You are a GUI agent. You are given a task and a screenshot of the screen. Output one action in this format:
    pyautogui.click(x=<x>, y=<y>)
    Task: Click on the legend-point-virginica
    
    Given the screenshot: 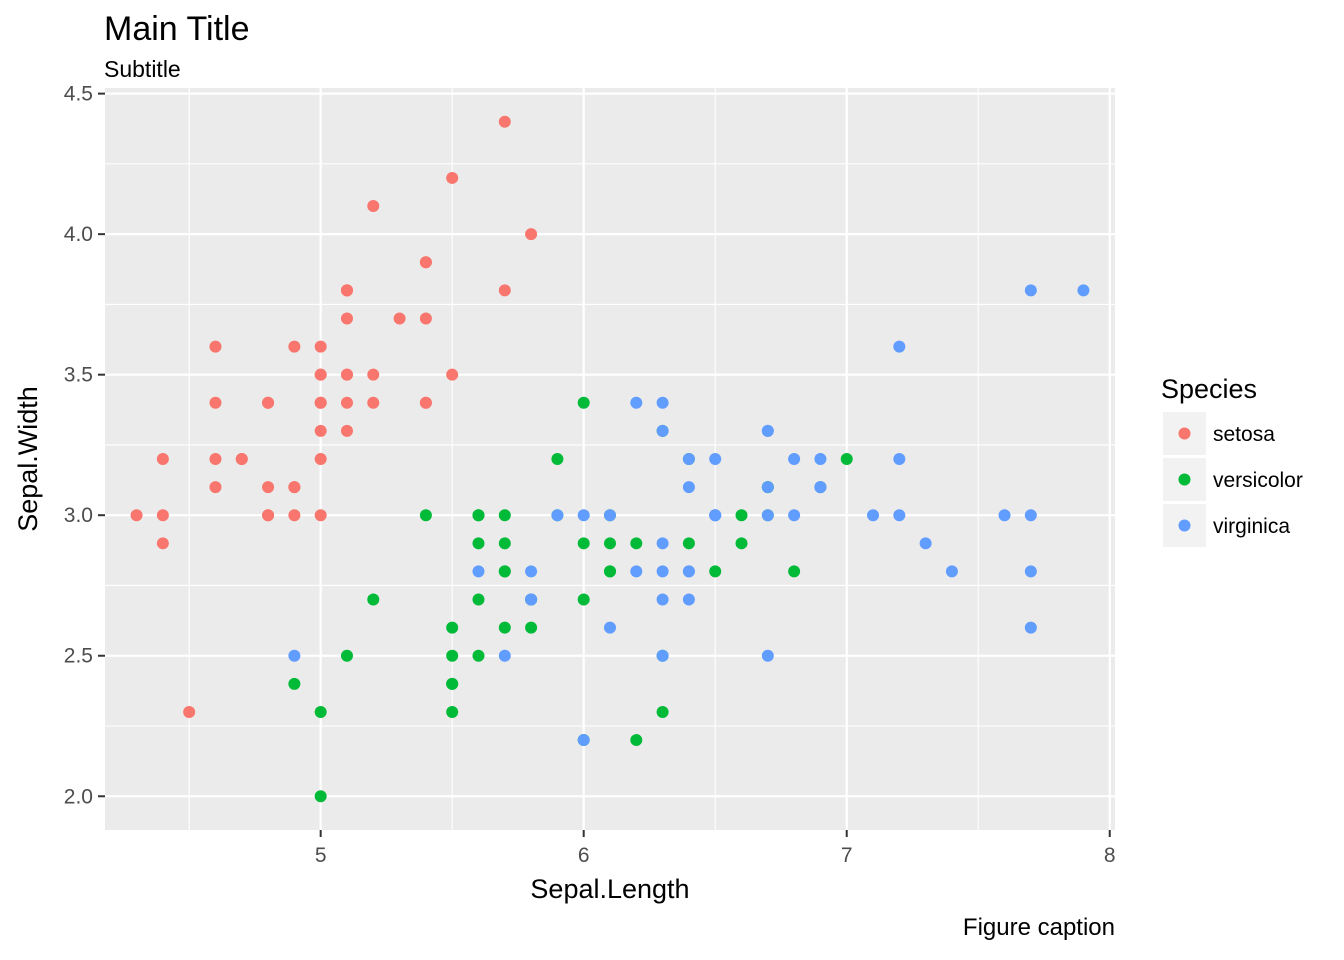 What is the action you would take?
    pyautogui.click(x=1184, y=525)
    